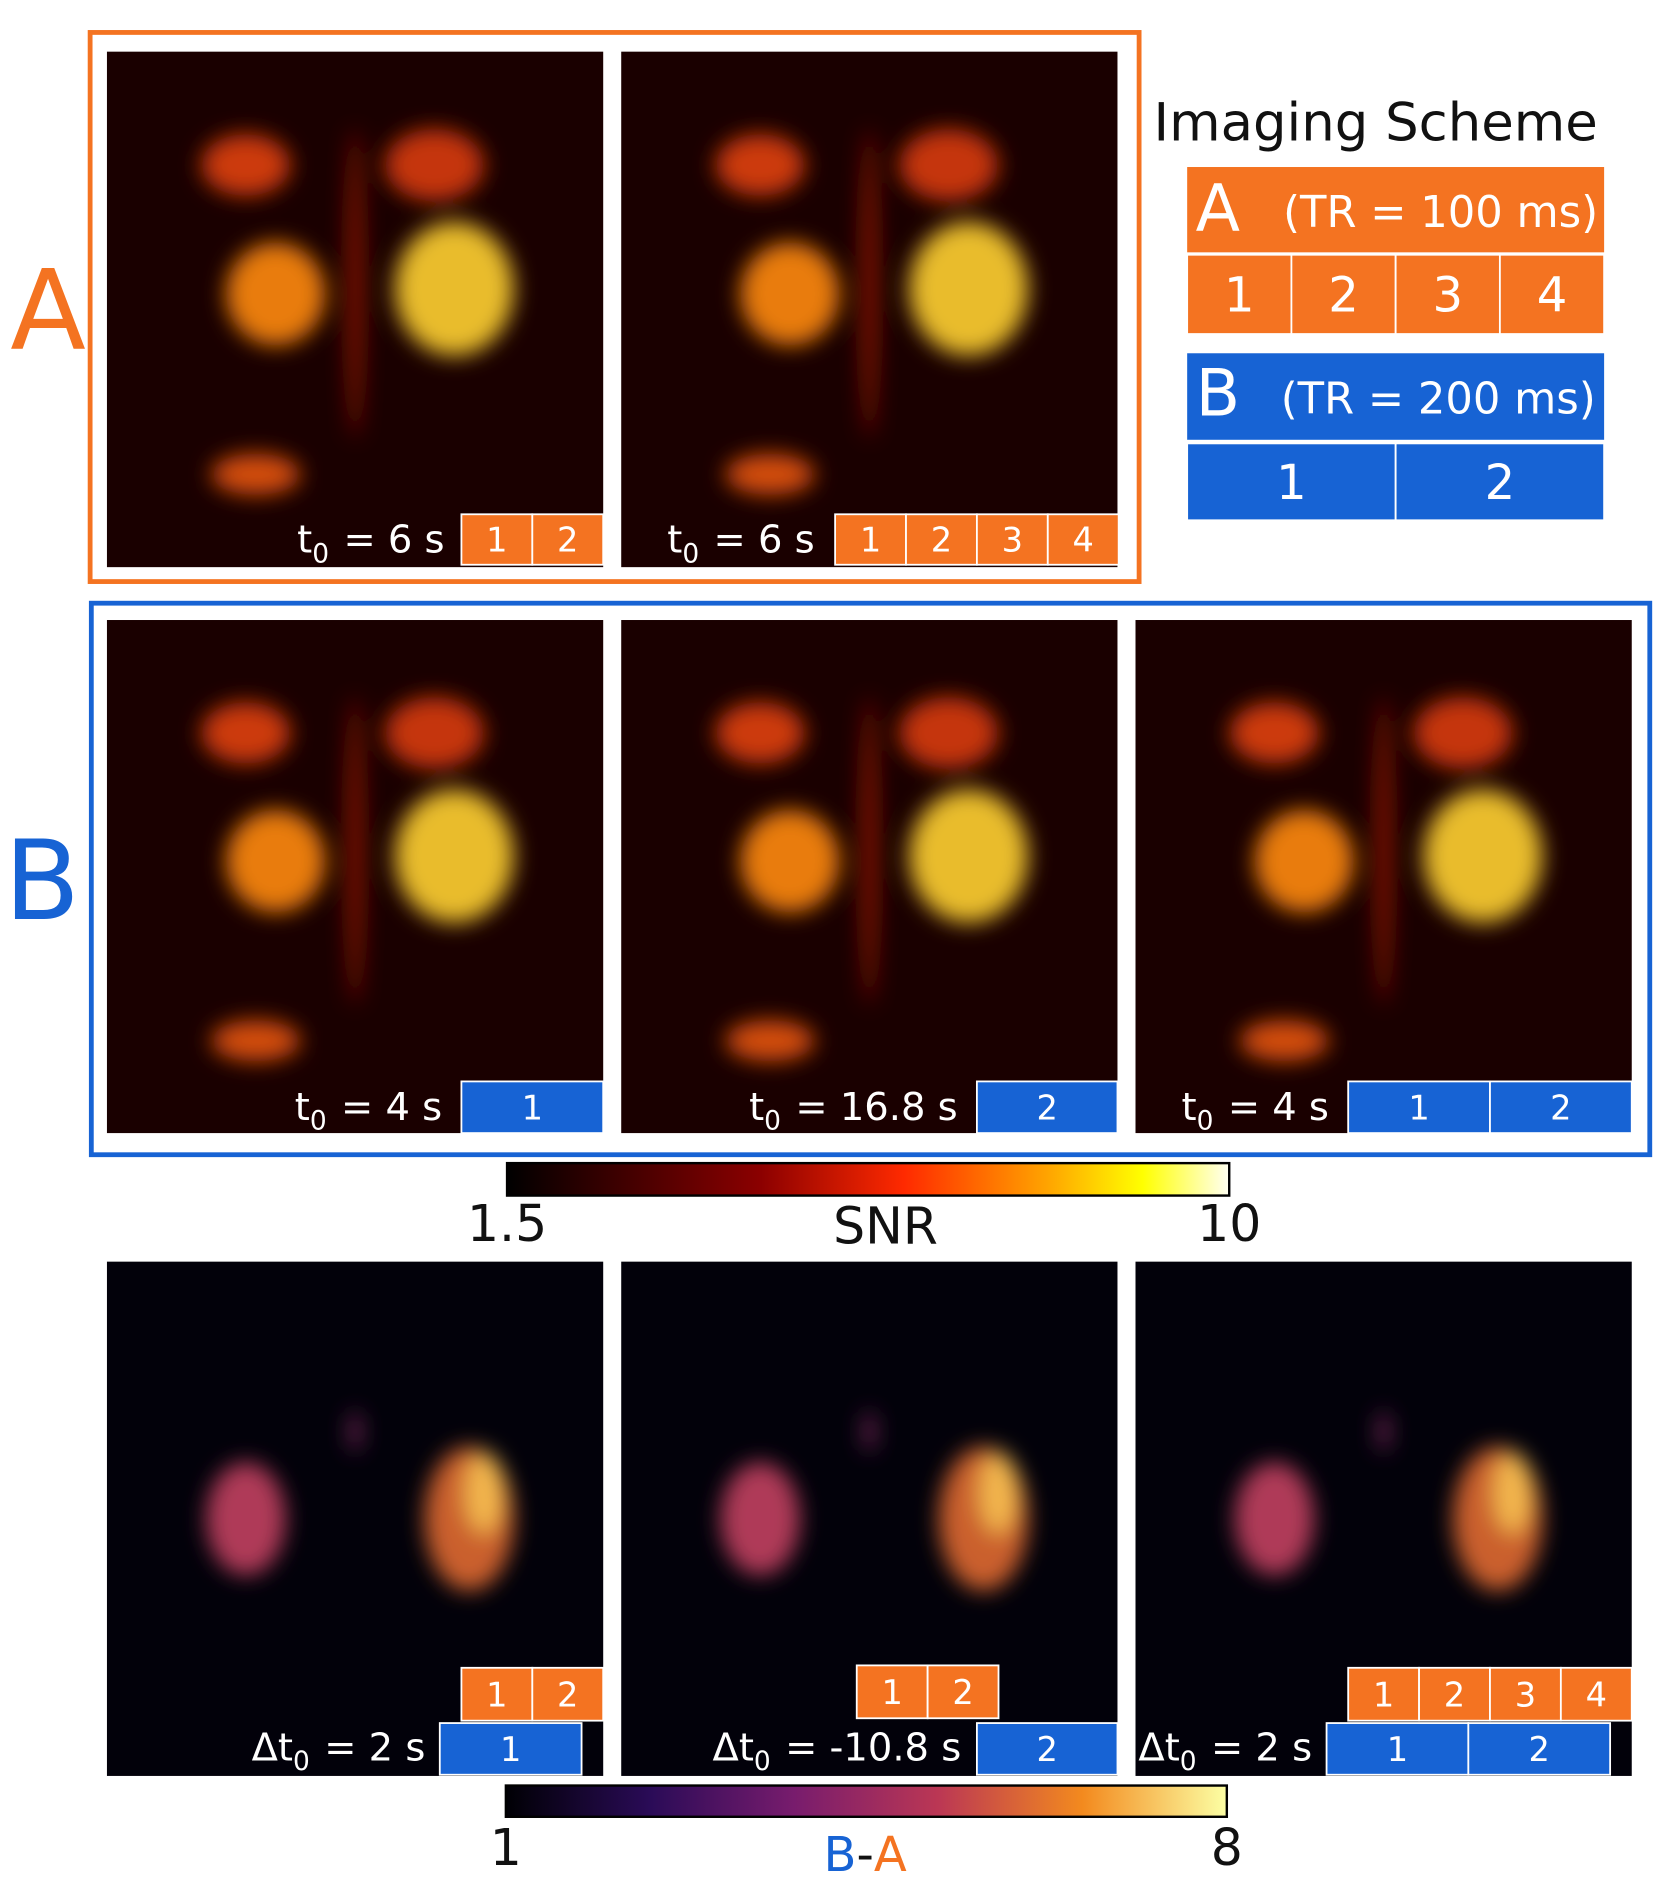  What do you see at coordinates (1376, 123) in the screenshot?
I see `scheme-title: Imaging Scheme` at bounding box center [1376, 123].